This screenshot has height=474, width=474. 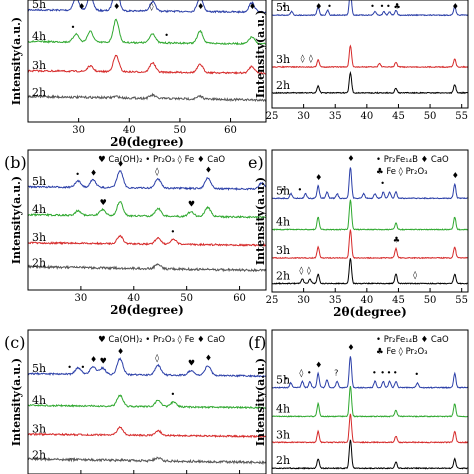 What do you see at coordinates (78, 130) in the screenshot?
I see `x-tick-label-a-0: 30` at bounding box center [78, 130].